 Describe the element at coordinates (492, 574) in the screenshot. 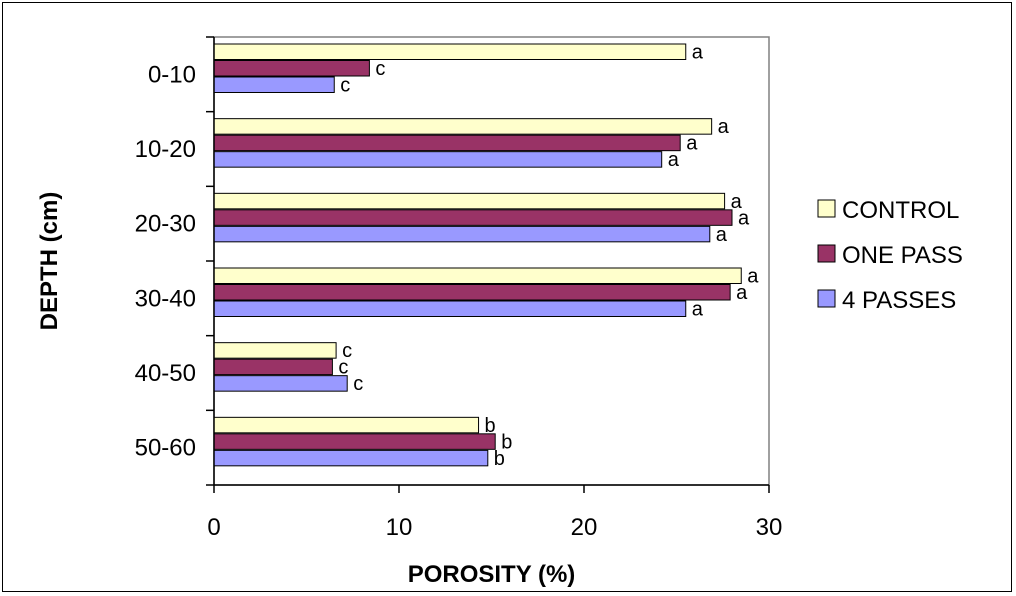

I see `x-axis-title: POROSITY (%)` at that location.